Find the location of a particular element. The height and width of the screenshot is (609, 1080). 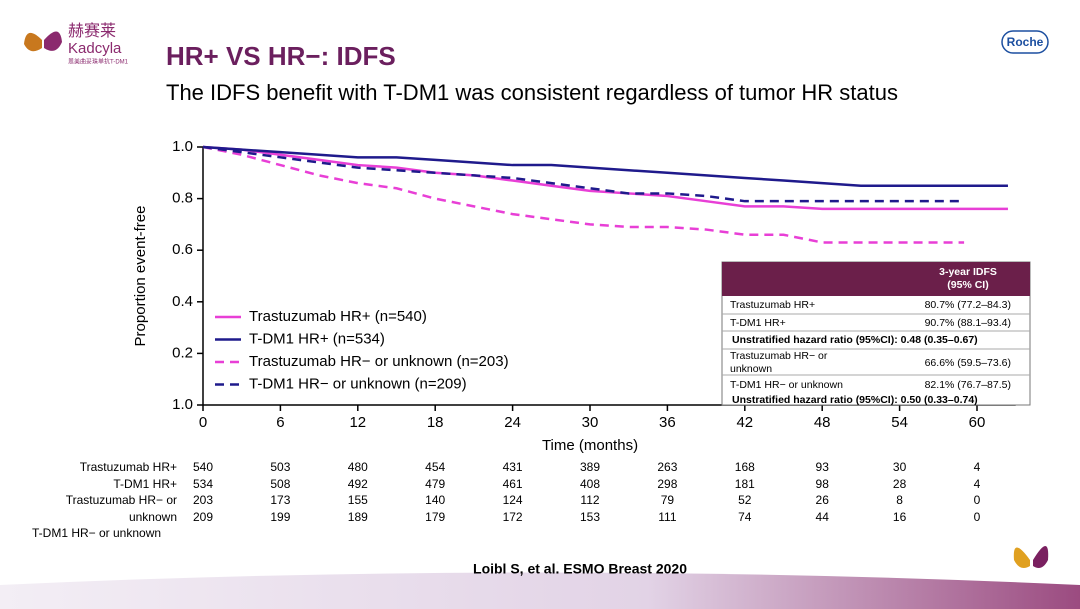

risk-count: 16 is located at coordinates (900, 517).